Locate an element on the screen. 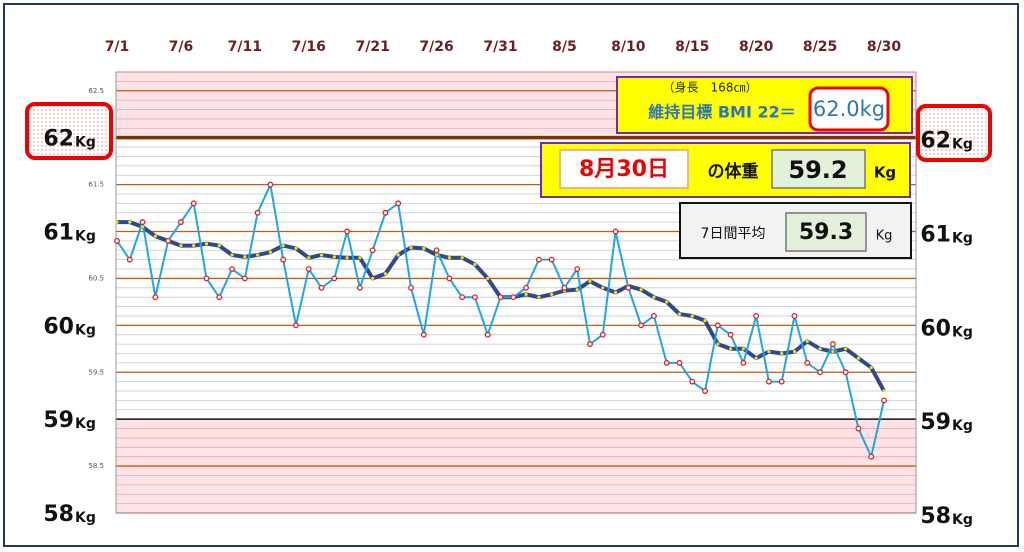 This screenshot has height=552, width=1024. date-label: 8月30日 is located at coordinates (624, 169).